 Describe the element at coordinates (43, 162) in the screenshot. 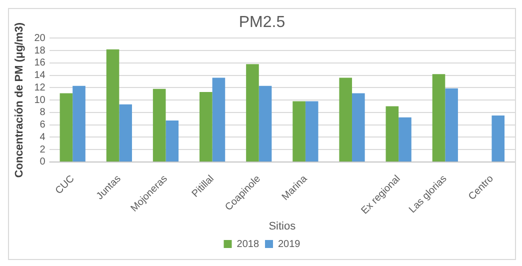

I see `y-tick-label: 0` at that location.